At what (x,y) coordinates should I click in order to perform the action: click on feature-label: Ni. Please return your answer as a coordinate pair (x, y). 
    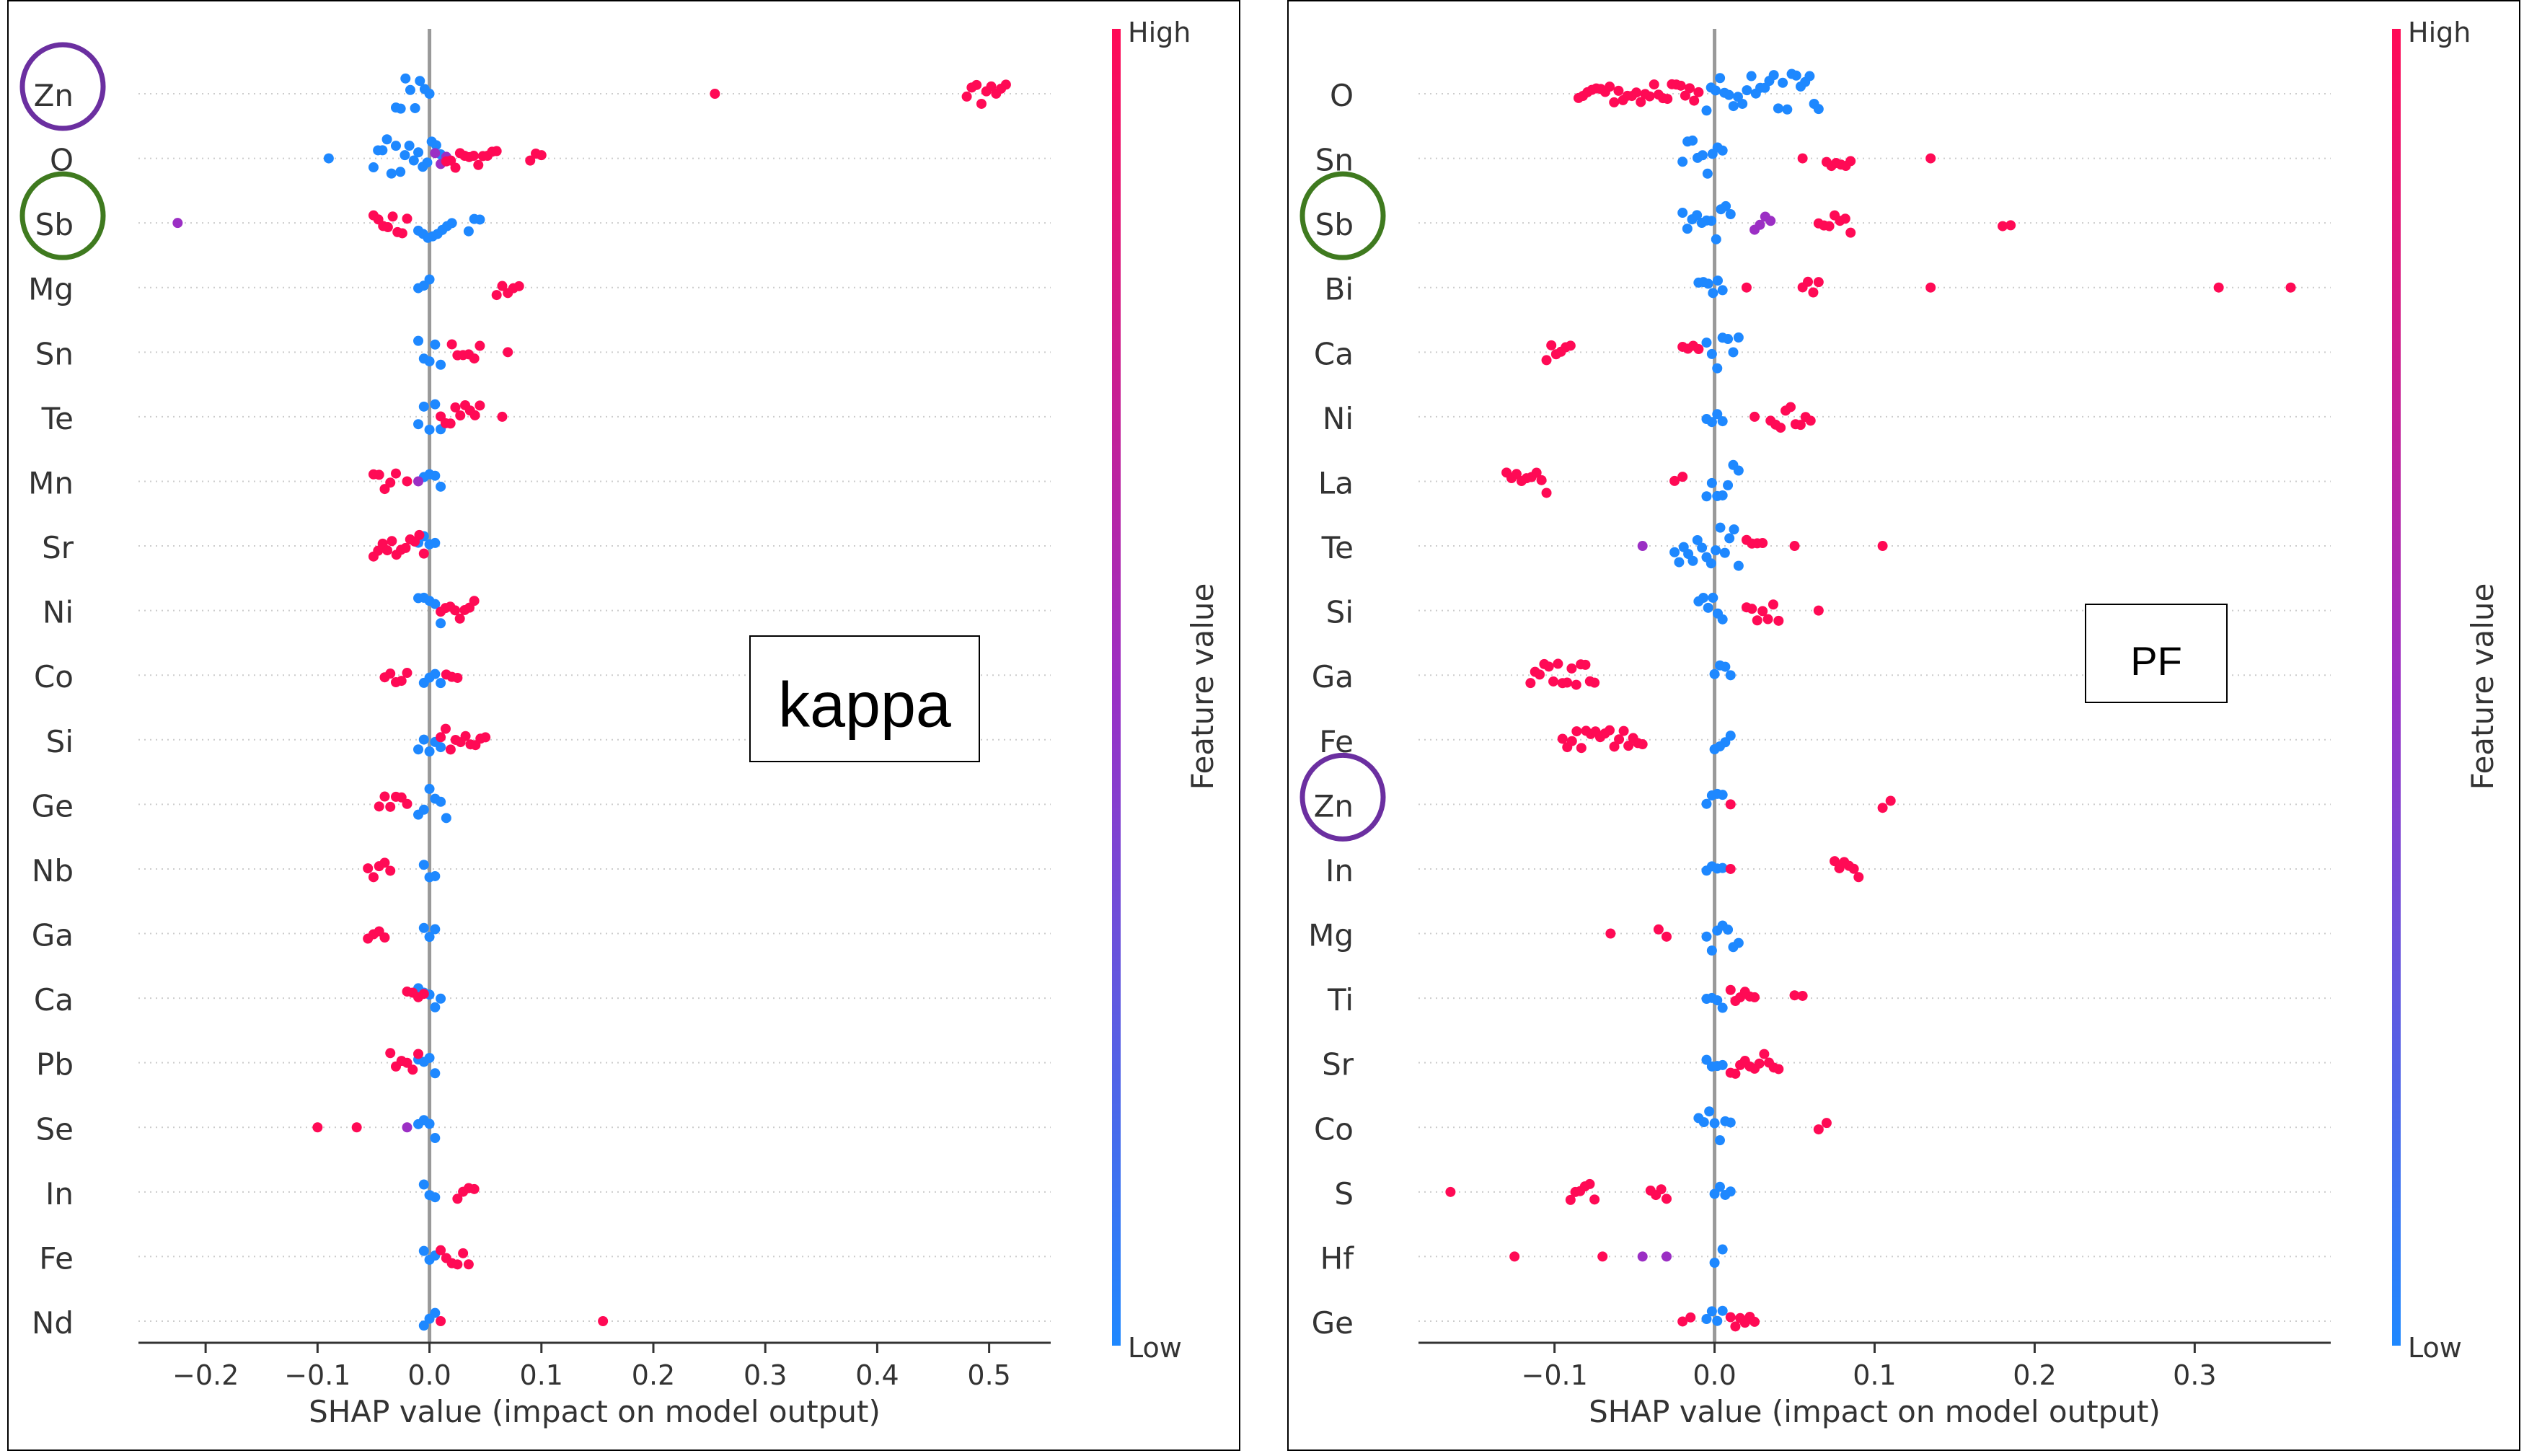
    Looking at the image, I should click on (1338, 418).